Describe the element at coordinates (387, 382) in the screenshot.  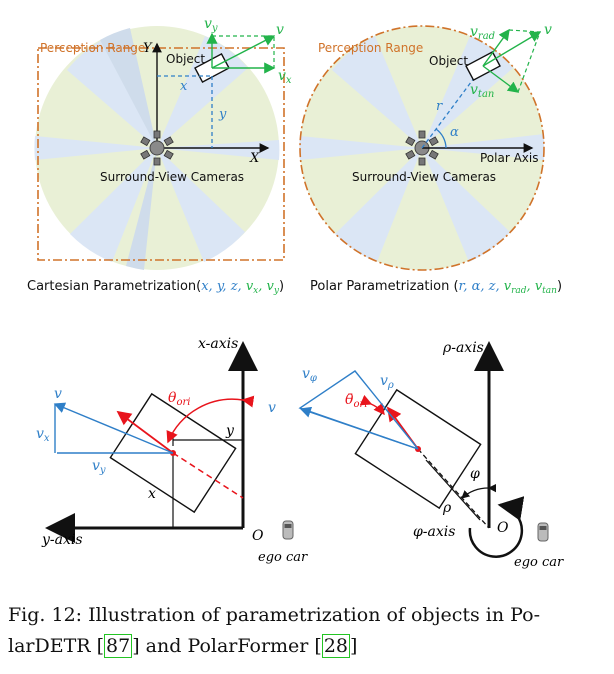
I see `vrho-label: vρ` at that location.